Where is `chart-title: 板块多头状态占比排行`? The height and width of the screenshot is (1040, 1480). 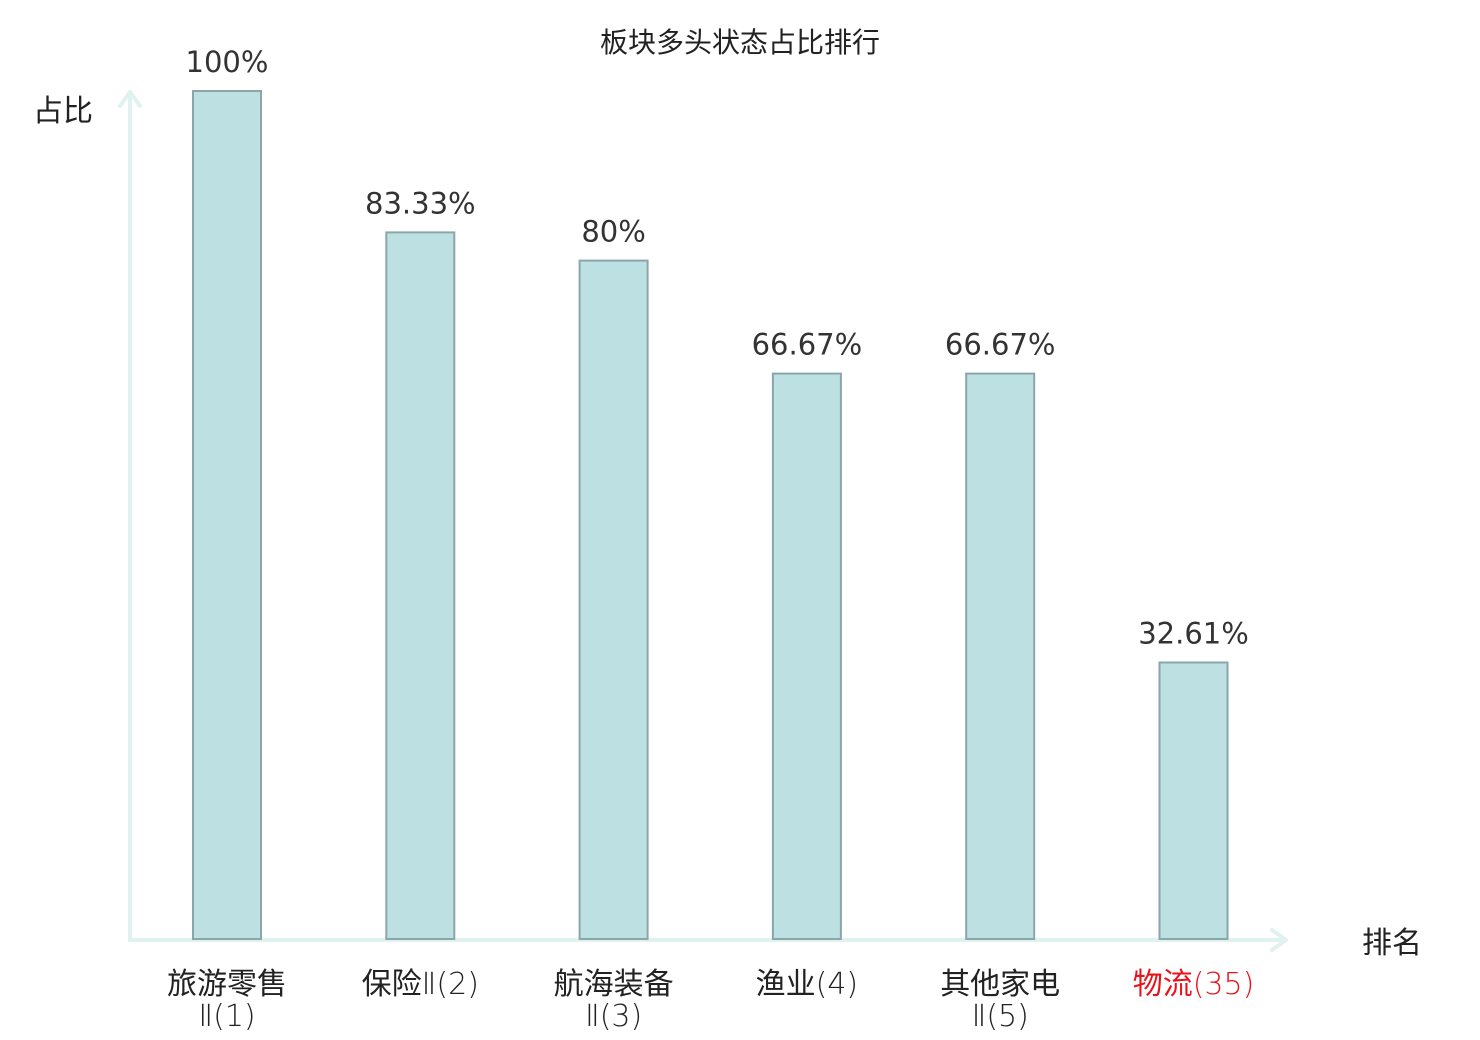 chart-title: 板块多头状态占比排行 is located at coordinates (740, 42).